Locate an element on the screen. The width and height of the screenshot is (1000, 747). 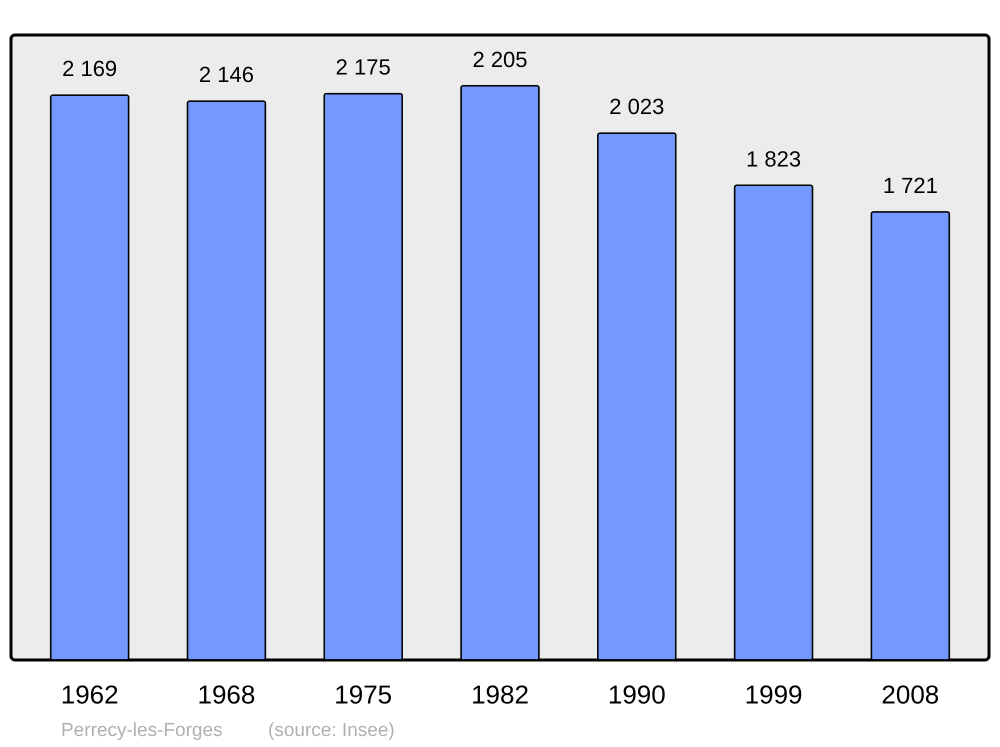
data-label: 2 146 is located at coordinates (226, 75).